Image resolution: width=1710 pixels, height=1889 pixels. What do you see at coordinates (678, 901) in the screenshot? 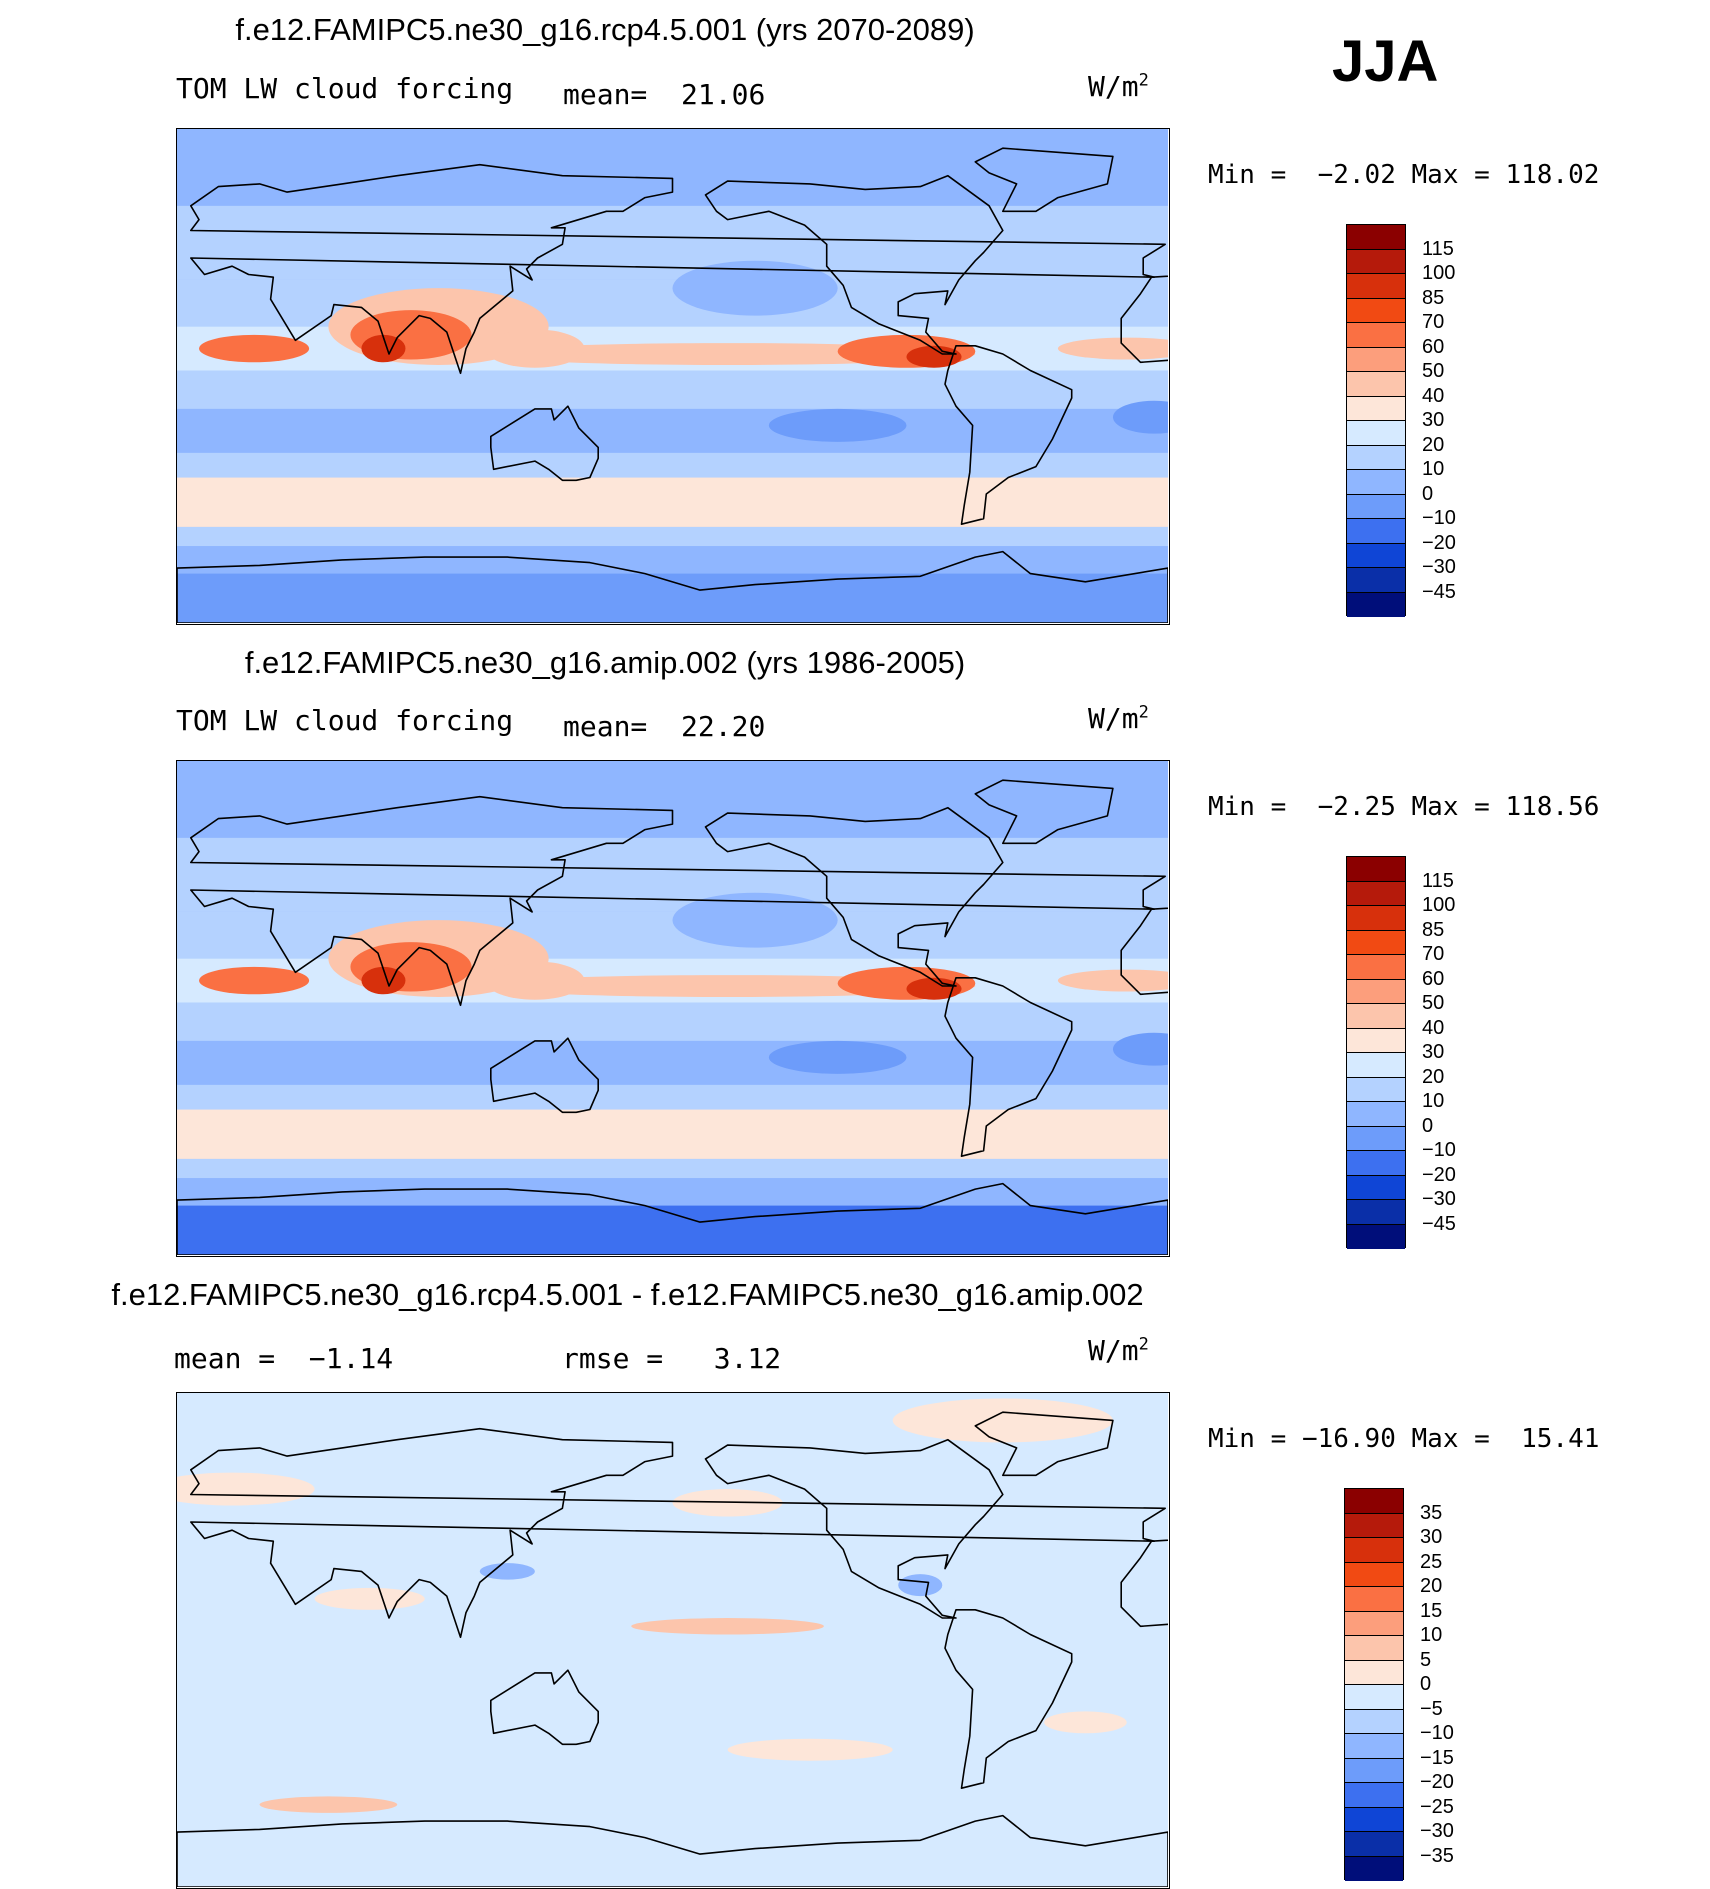
I see `eurasia-coastline` at bounding box center [678, 901].